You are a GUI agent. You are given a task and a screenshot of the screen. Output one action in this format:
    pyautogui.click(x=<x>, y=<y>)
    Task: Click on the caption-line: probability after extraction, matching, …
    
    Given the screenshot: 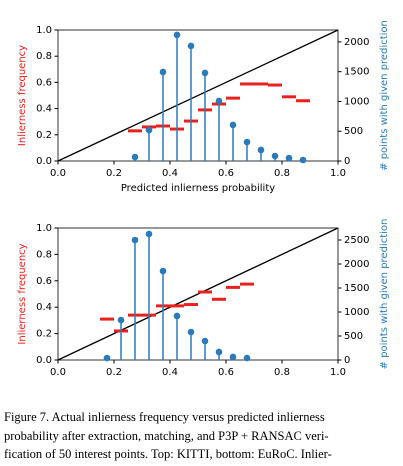 What is the action you would take?
    pyautogui.click(x=166, y=436)
    